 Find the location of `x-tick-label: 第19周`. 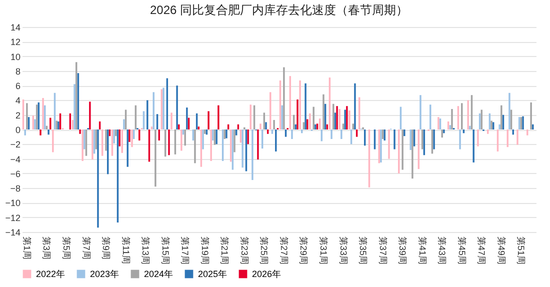

x-tick-label: 第19周 is located at coordinates (205, 250).